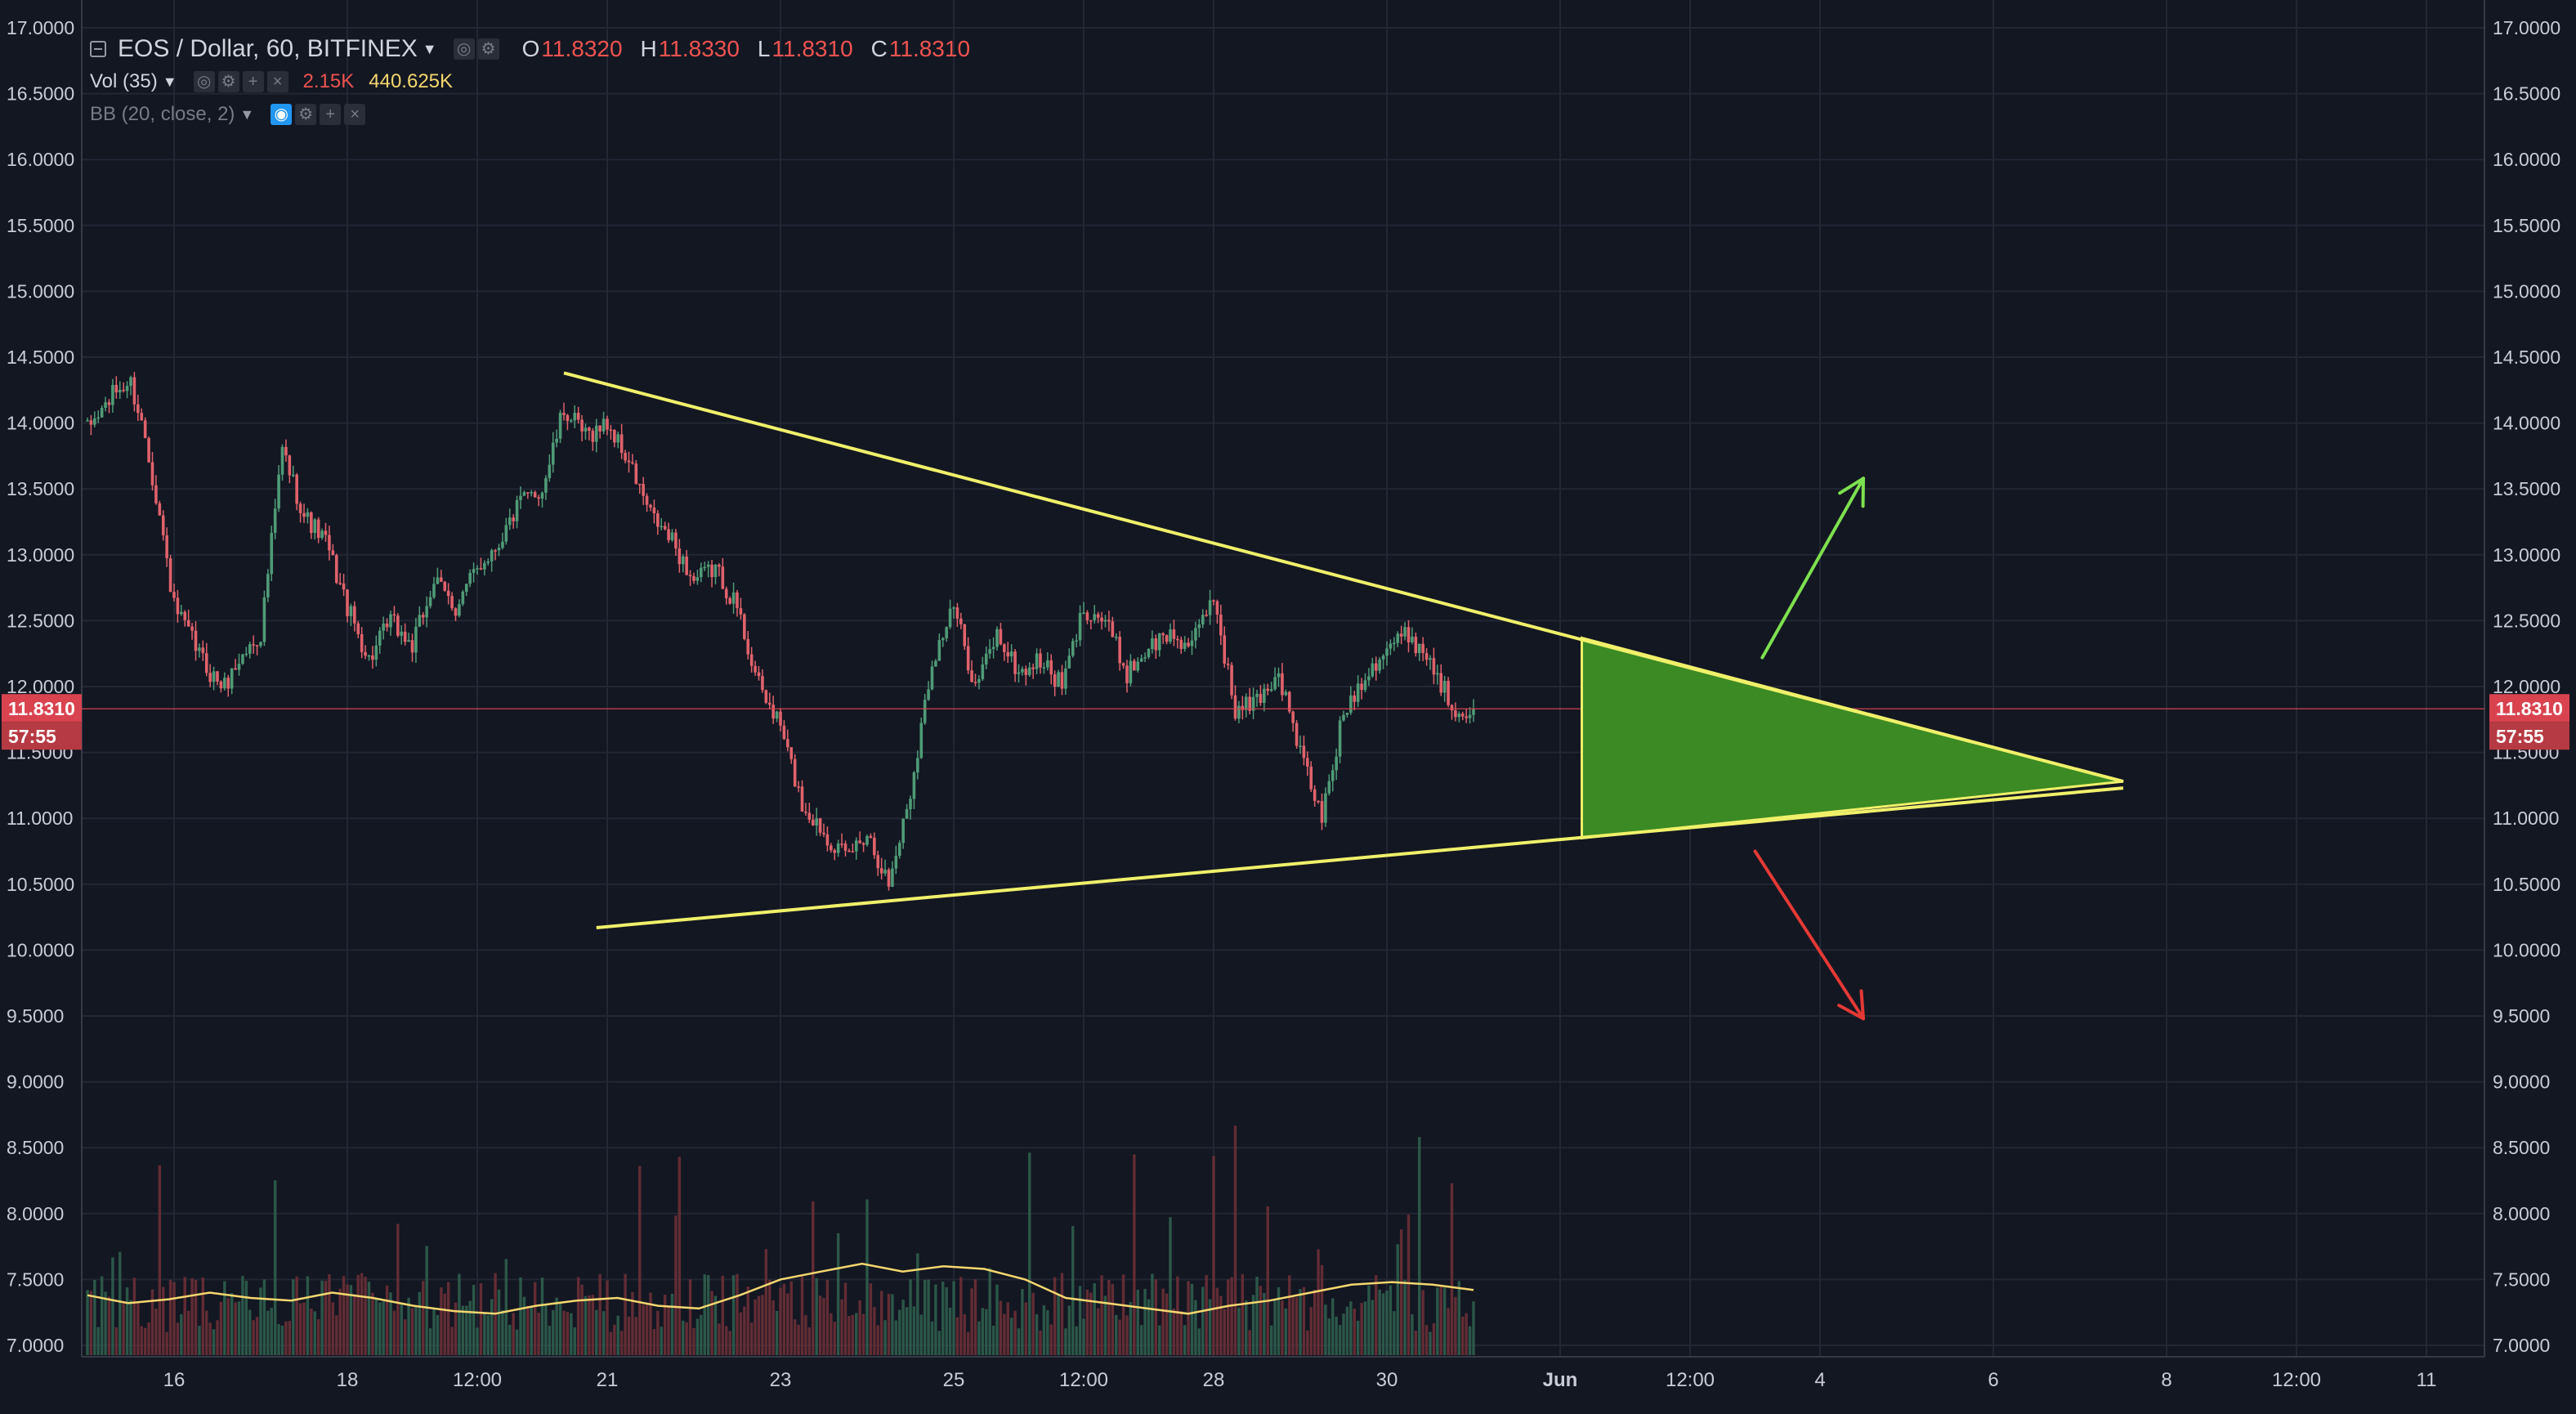  What do you see at coordinates (282, 114) in the screenshot?
I see `bb-visibility-eye-icon: ◉` at bounding box center [282, 114].